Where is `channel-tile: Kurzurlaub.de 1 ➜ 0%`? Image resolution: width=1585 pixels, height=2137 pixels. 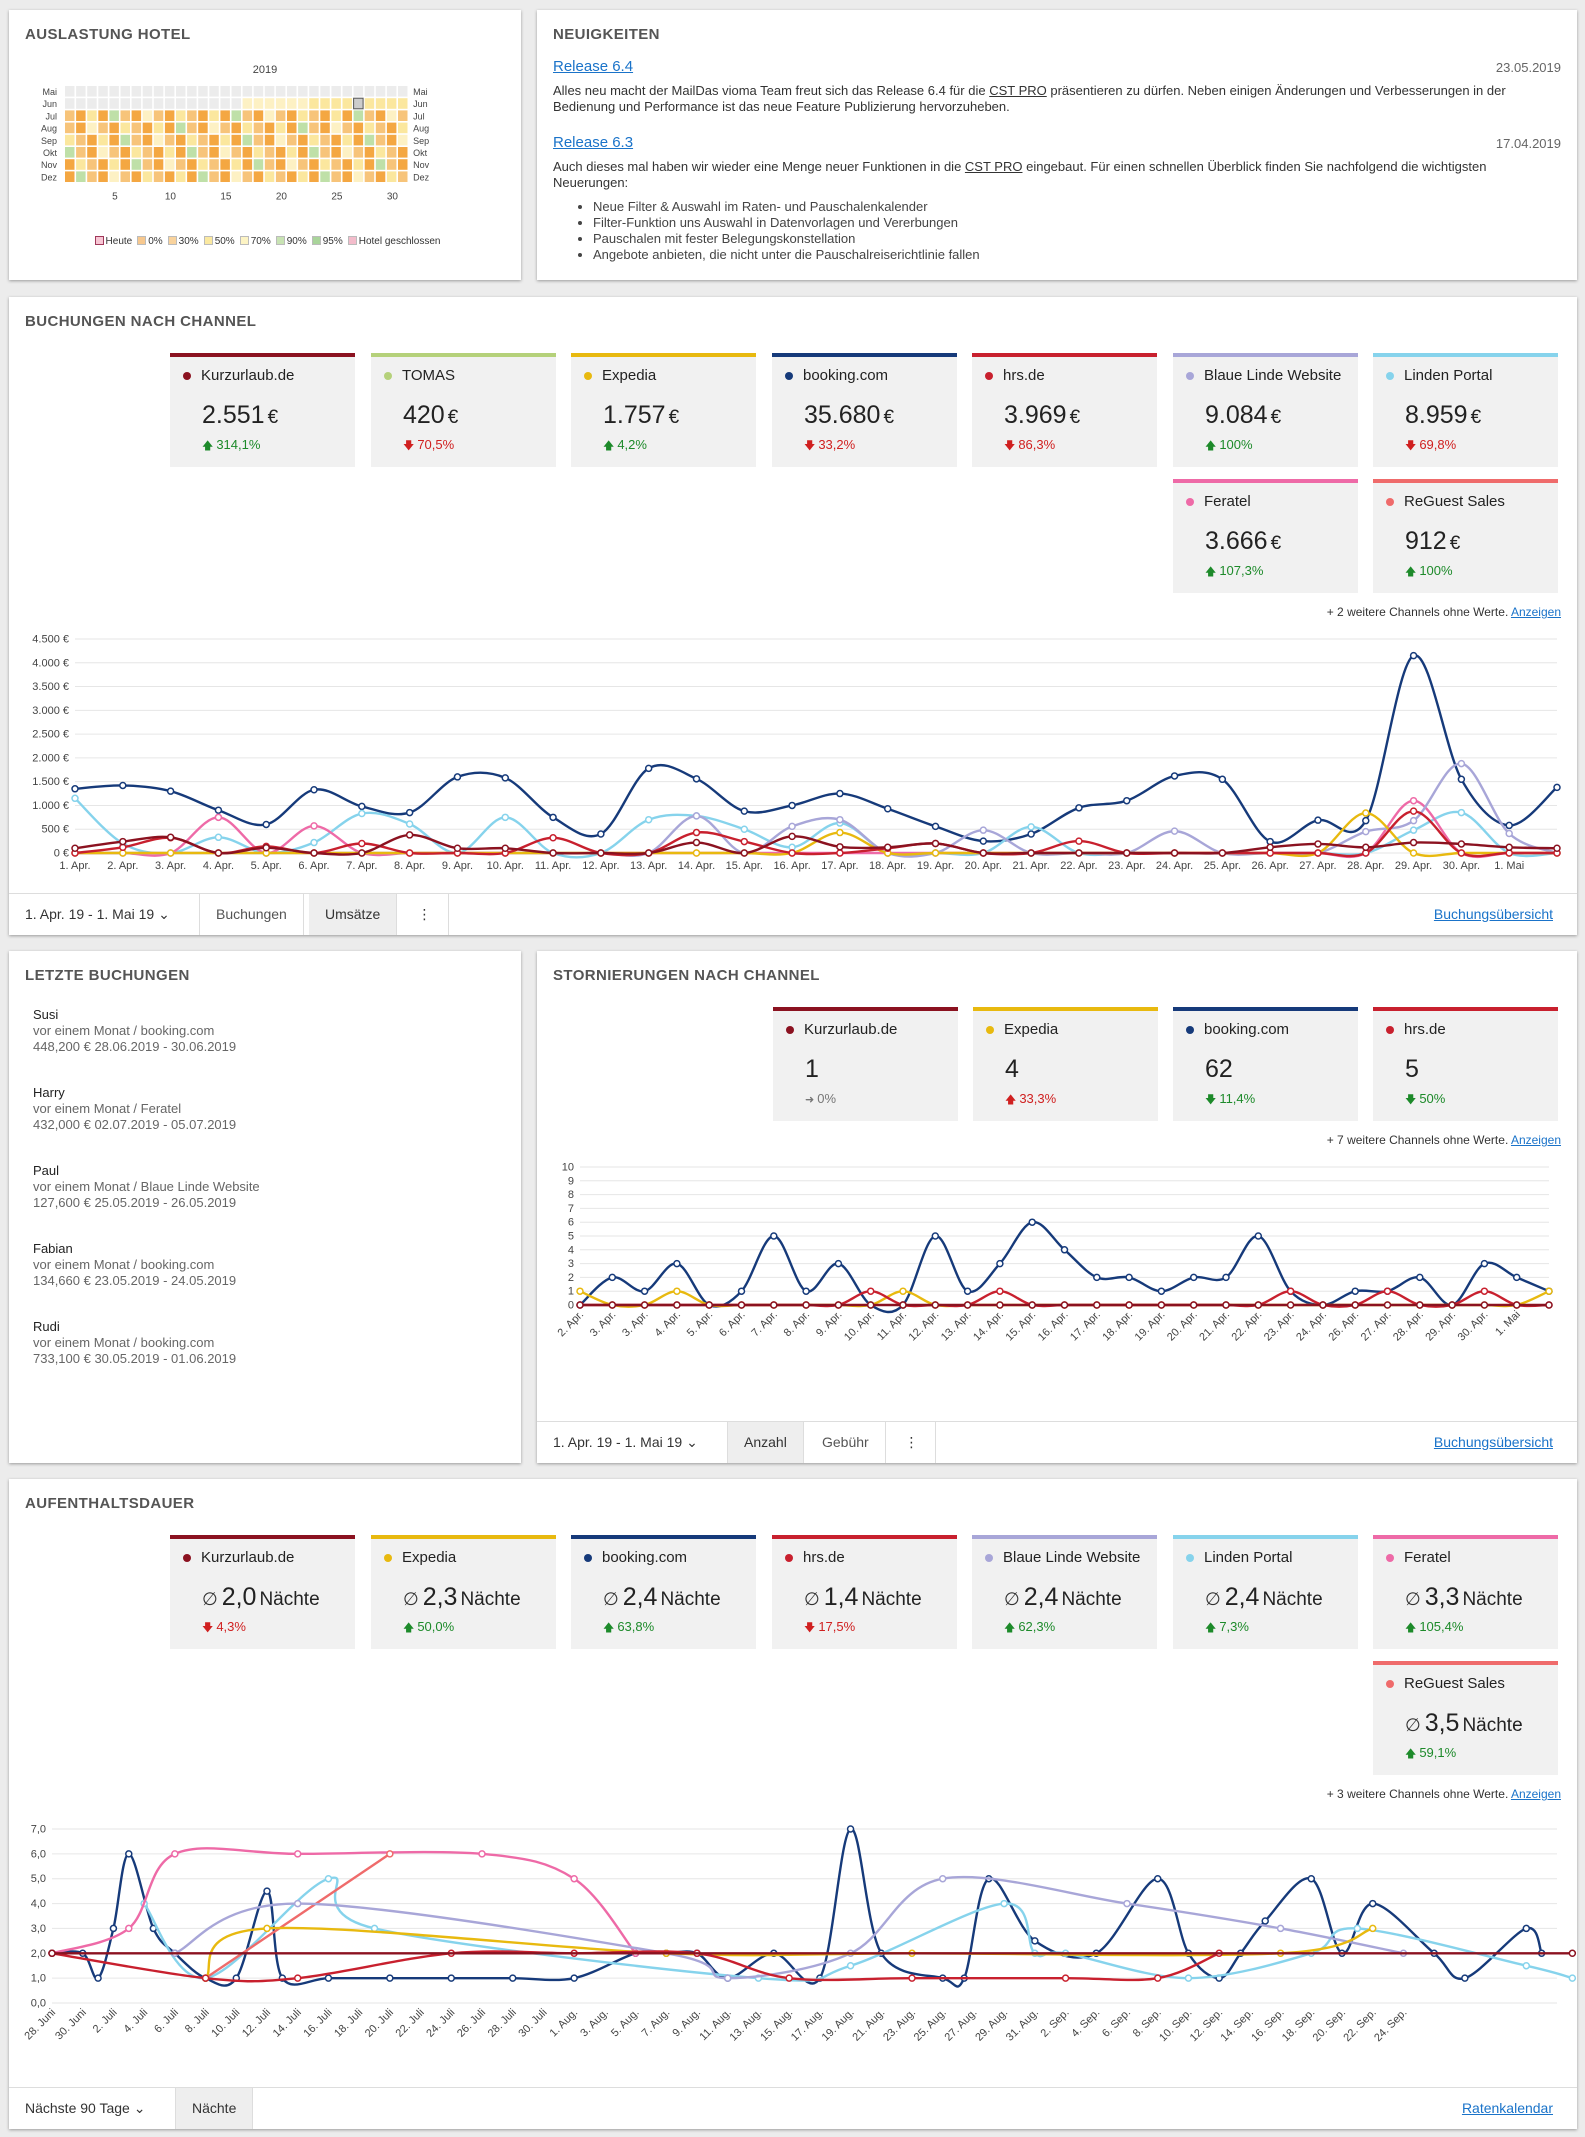
channel-tile: Kurzurlaub.de 1 ➜ 0% is located at coordinates (865, 1064).